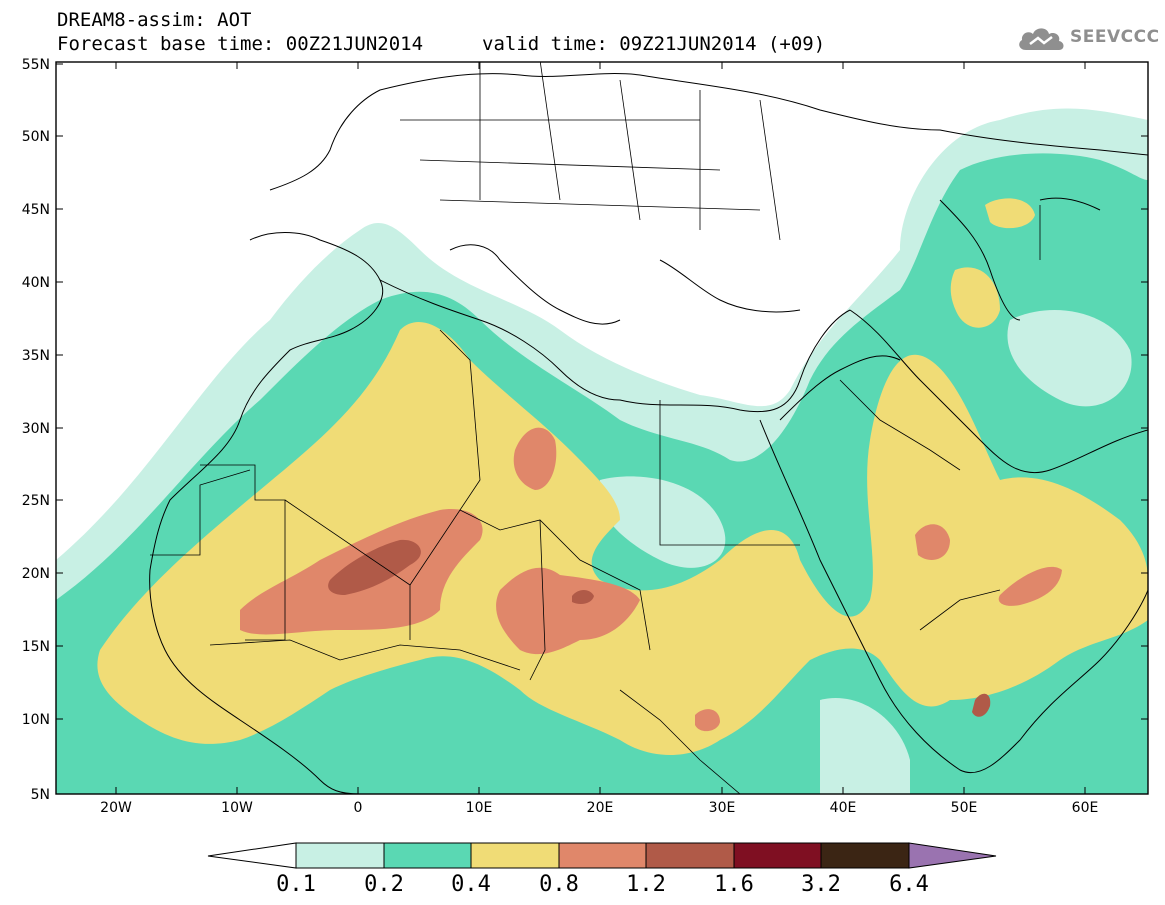 Image resolution: width=1165 pixels, height=905 pixels. What do you see at coordinates (559, 884) in the screenshot?
I see `colorbar-label: 0.8` at bounding box center [559, 884].